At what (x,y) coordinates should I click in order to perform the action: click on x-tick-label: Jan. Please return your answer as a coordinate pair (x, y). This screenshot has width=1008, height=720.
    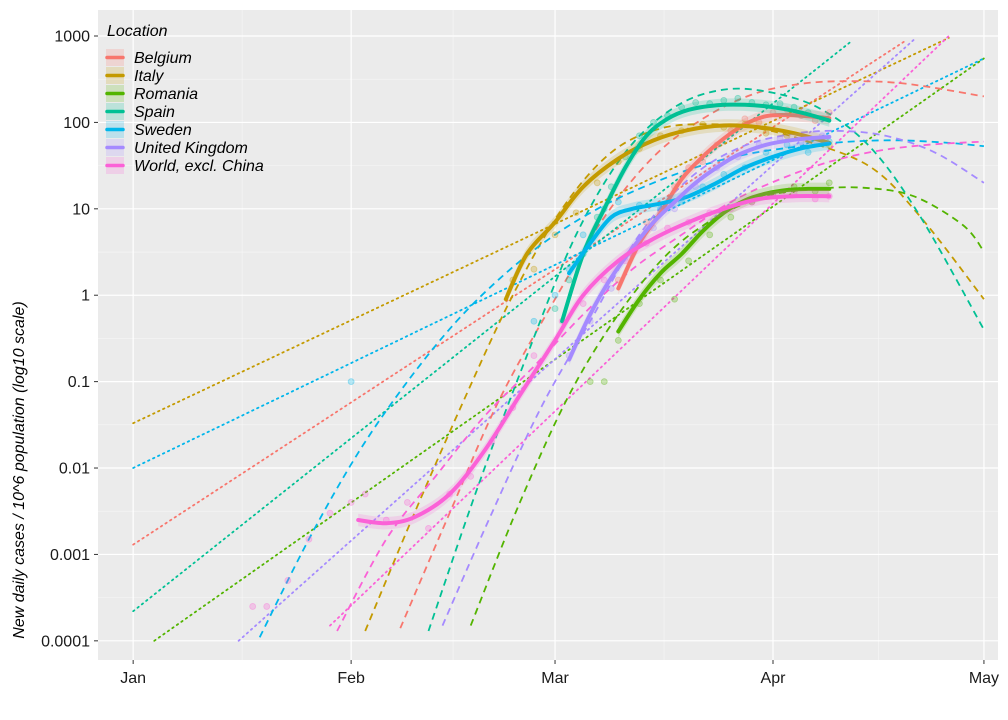
    Looking at the image, I should click on (133, 678).